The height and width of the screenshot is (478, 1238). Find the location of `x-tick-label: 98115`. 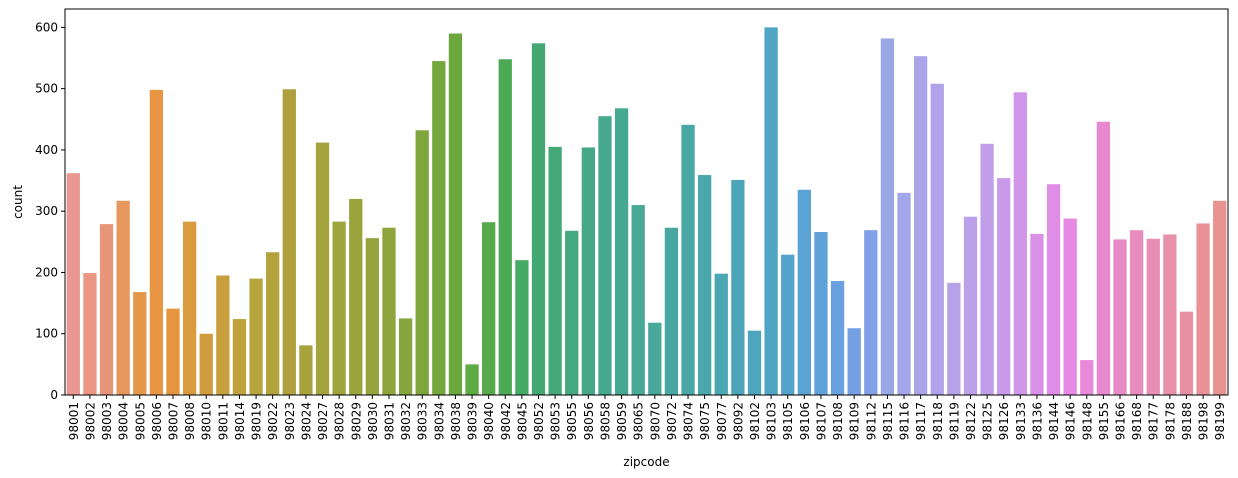

x-tick-label: 98115 is located at coordinates (888, 421).